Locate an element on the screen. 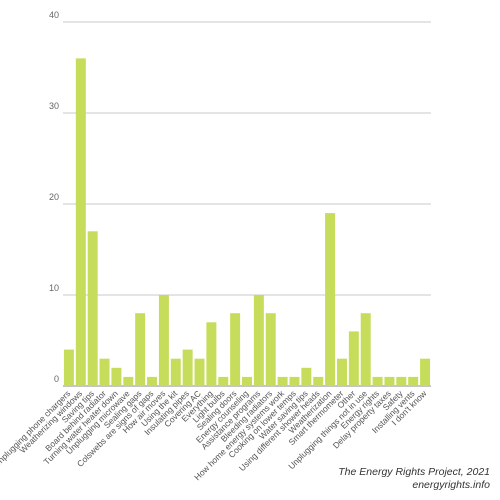 This screenshot has width=500, height=500. y-tick-label: 20 is located at coordinates (54, 197).